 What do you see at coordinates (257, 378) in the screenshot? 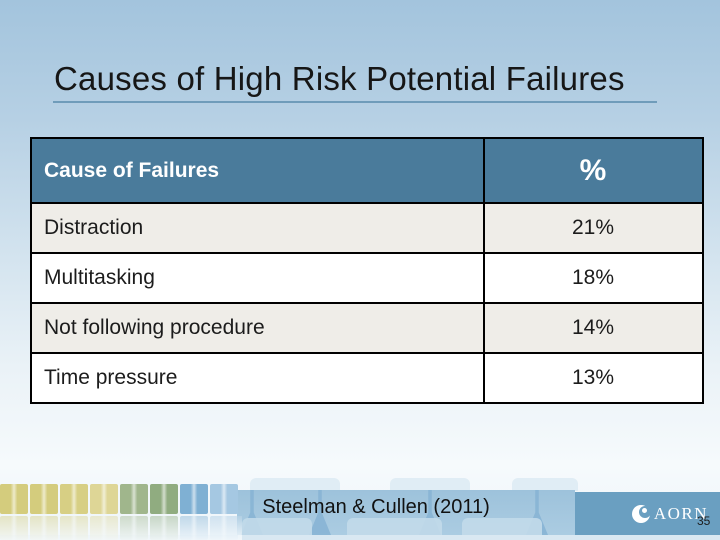
I see `cause-cell: Time pressure` at bounding box center [257, 378].